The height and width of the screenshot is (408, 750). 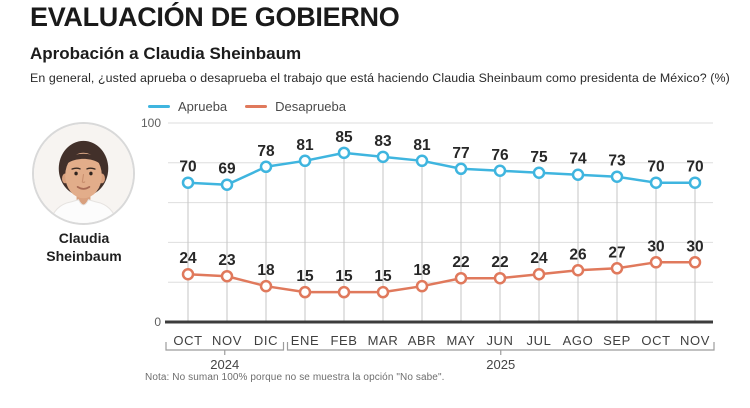 I want to click on svg-text: ABR, so click(x=422, y=340).